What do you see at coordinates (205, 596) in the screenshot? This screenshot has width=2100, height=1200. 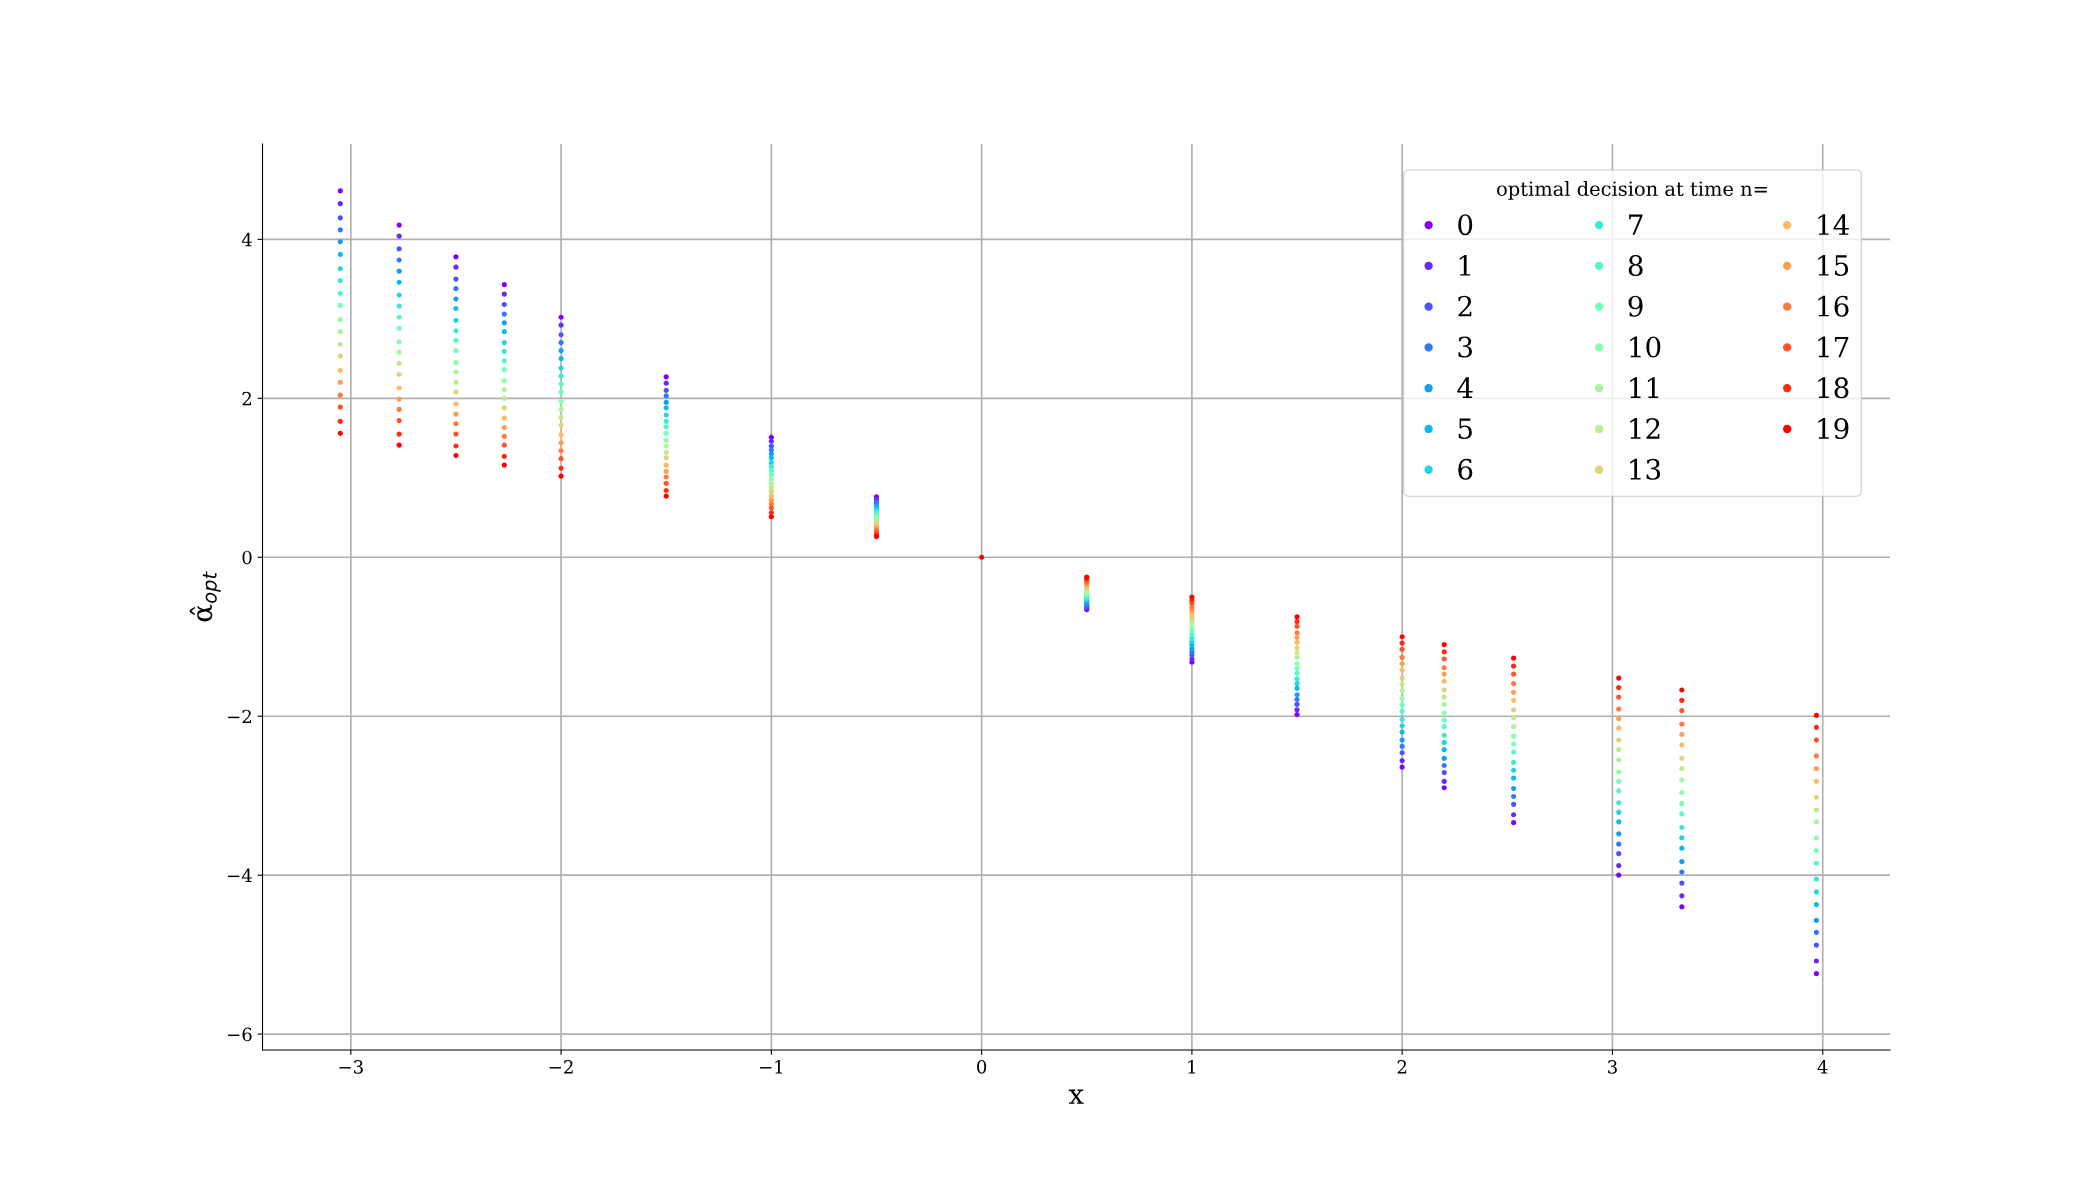 I see `y-axis-title: α̂$_{opt}$` at bounding box center [205, 596].